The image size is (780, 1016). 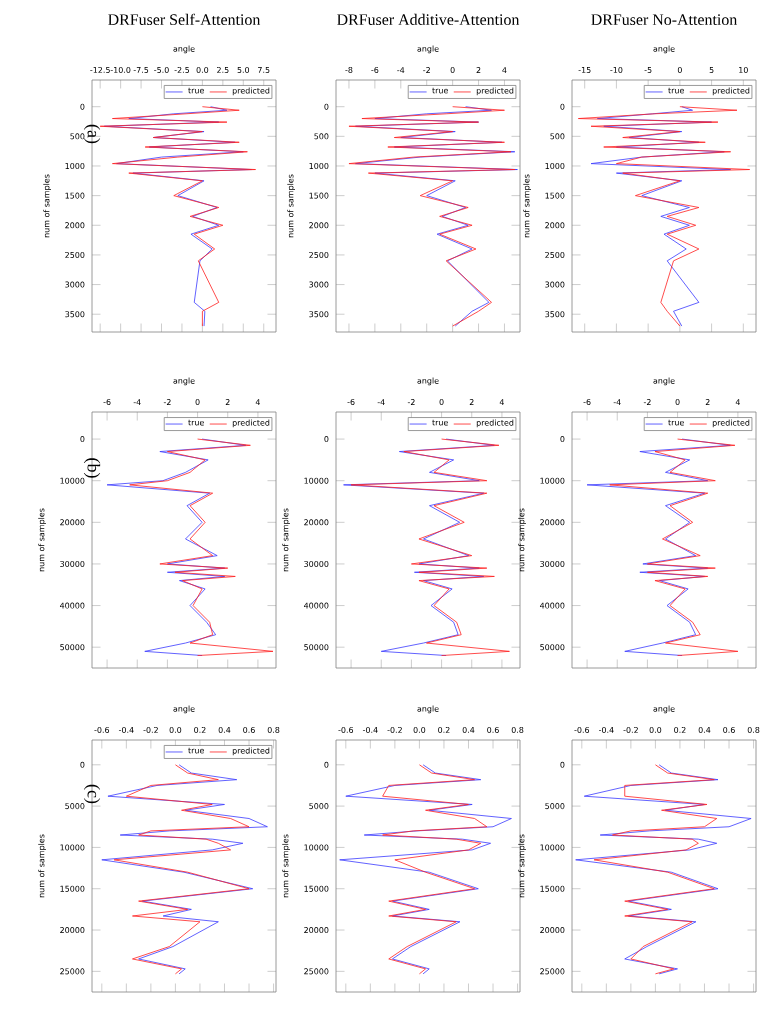 What do you see at coordinates (92, 134) in the screenshot?
I see `annotation: (a)` at bounding box center [92, 134].